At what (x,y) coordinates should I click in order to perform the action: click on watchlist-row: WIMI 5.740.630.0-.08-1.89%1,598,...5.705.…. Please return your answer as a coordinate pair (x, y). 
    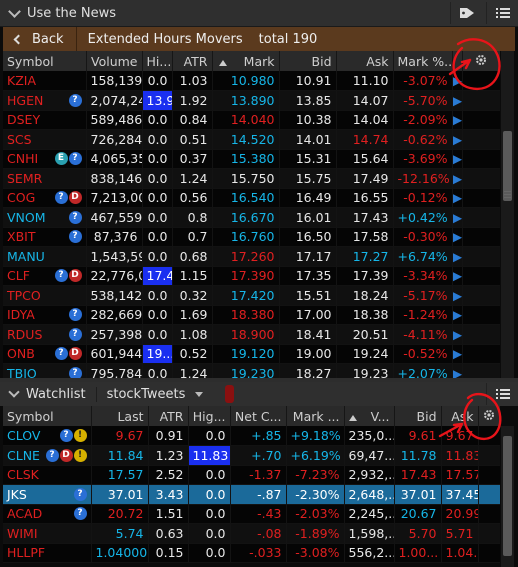
    Looking at the image, I should click on (251, 533).